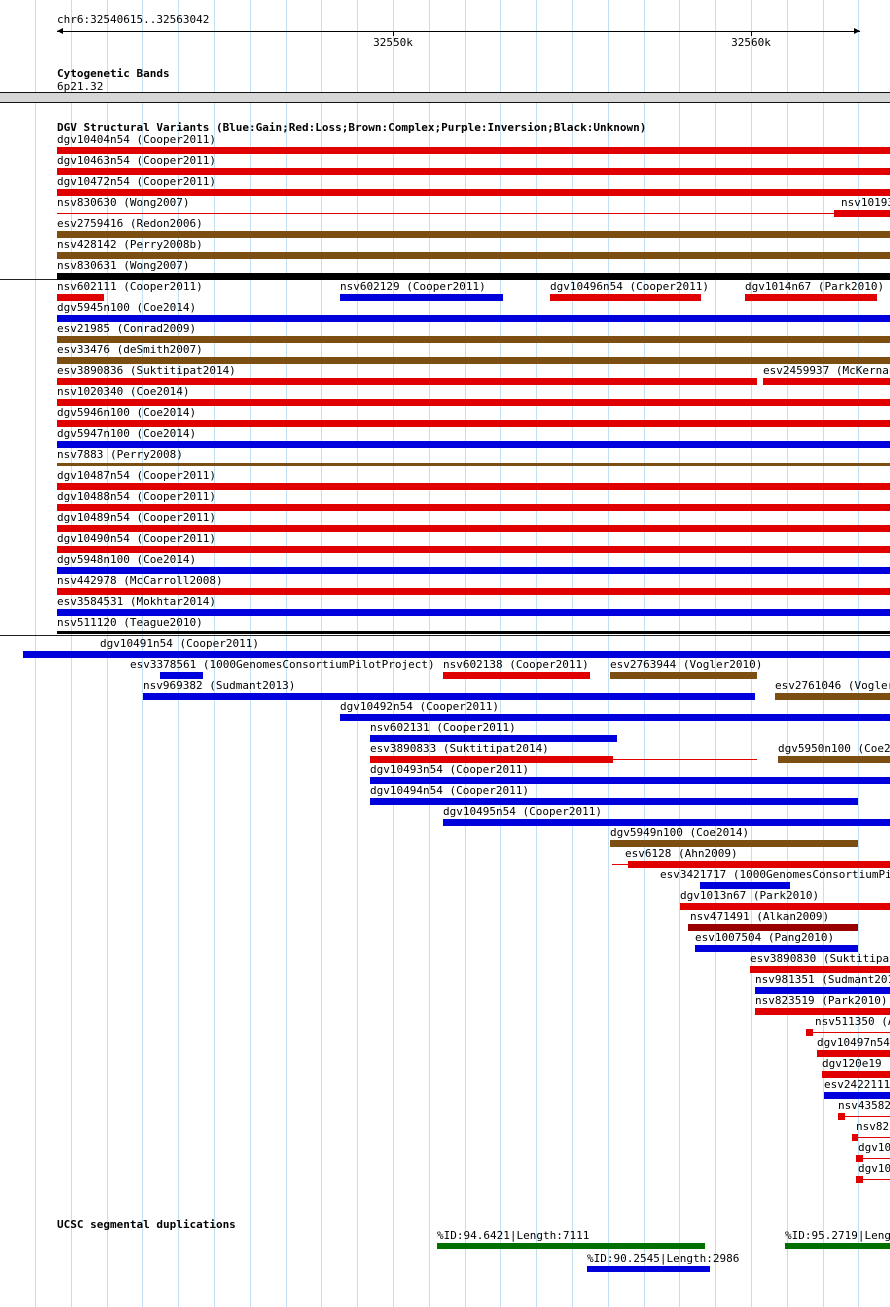 Image resolution: width=890 pixels, height=1307 pixels. I want to click on variant-label: esv3890833 (Suktitipat2014), so click(459, 748).